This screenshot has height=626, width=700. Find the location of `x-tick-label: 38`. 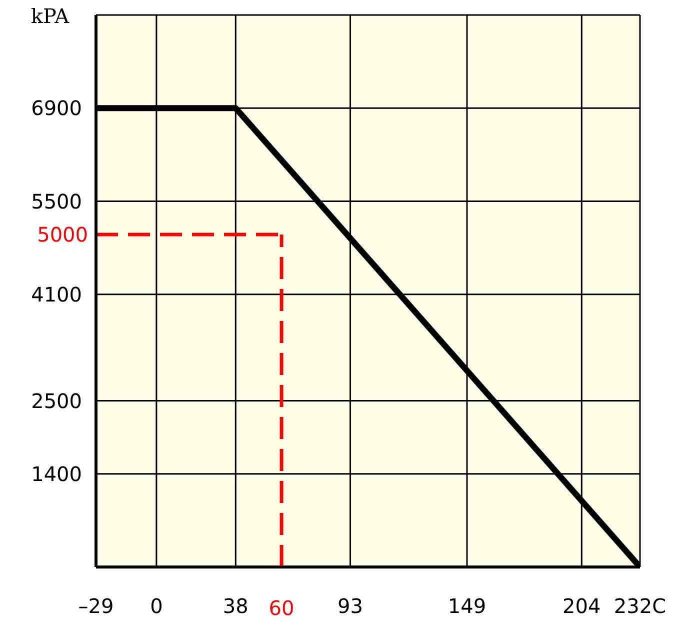

x-tick-label: 38 is located at coordinates (235, 606).